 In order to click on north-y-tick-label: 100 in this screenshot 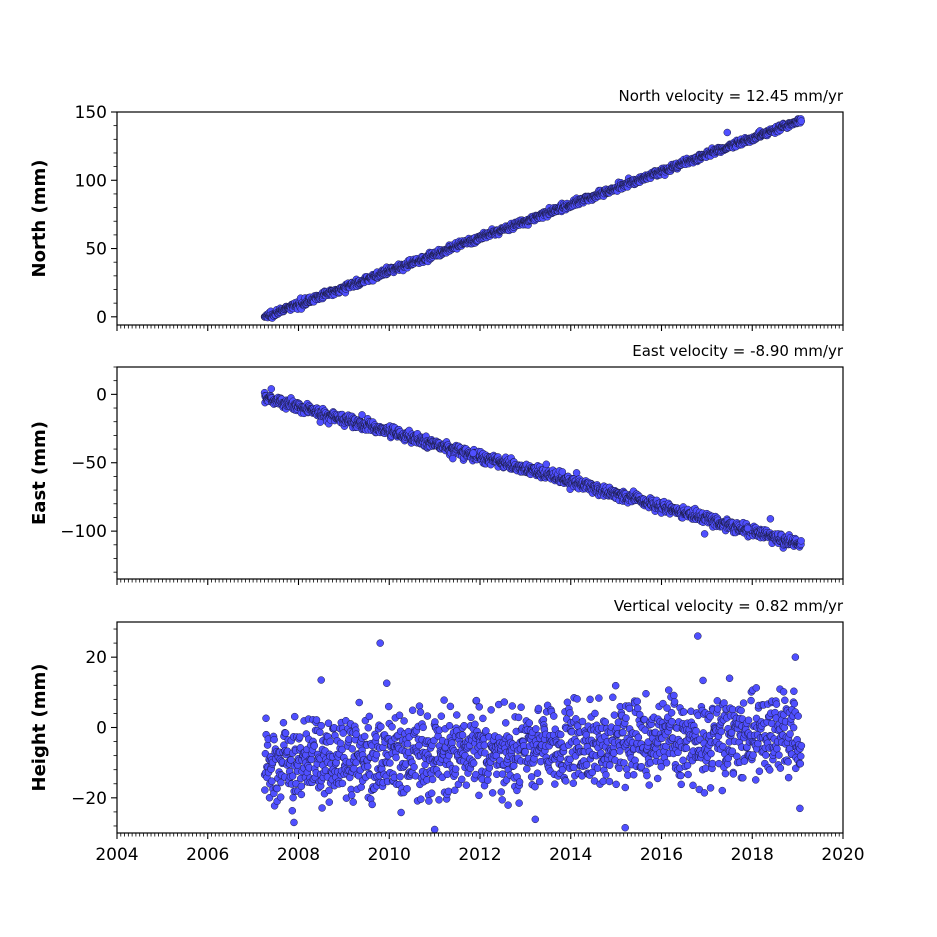, I will do `click(91, 181)`.